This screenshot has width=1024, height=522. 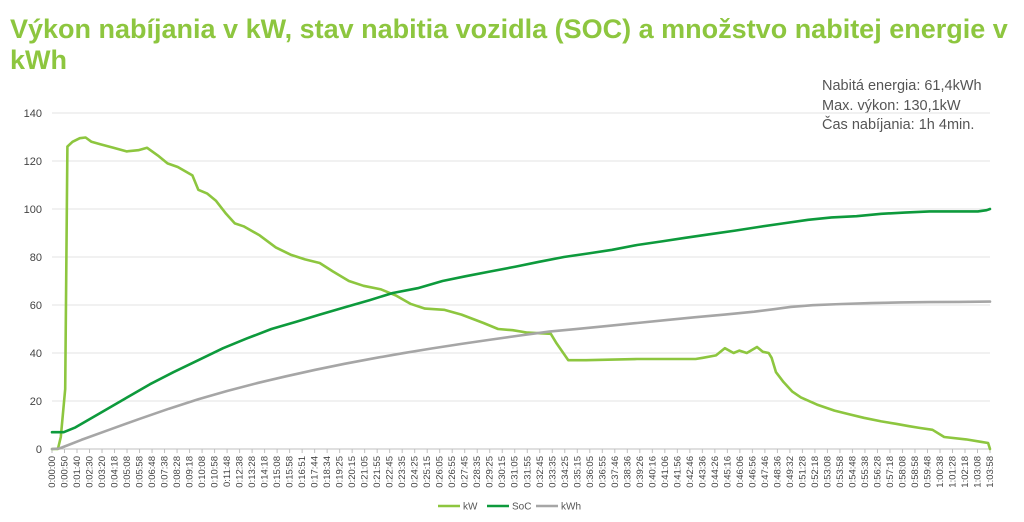 What do you see at coordinates (90, 472) in the screenshot?
I see `x-tick-label: 0:02:30` at bounding box center [90, 472].